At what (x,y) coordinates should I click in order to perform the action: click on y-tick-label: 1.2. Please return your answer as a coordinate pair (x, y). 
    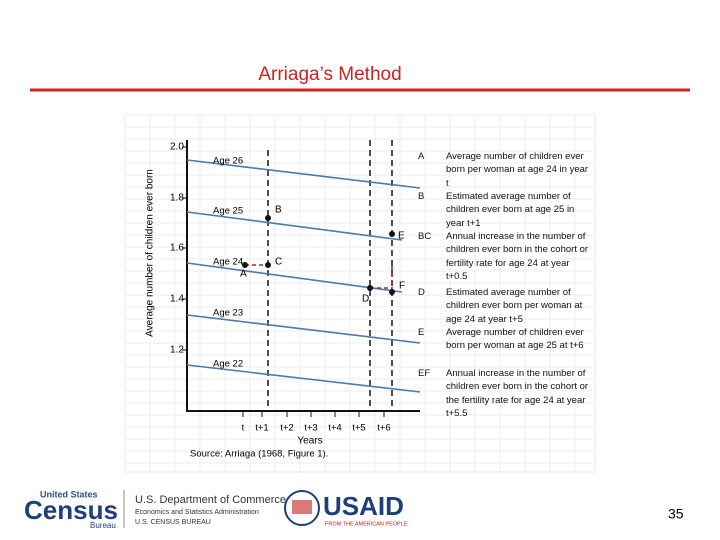
    Looking at the image, I should click on (177, 350).